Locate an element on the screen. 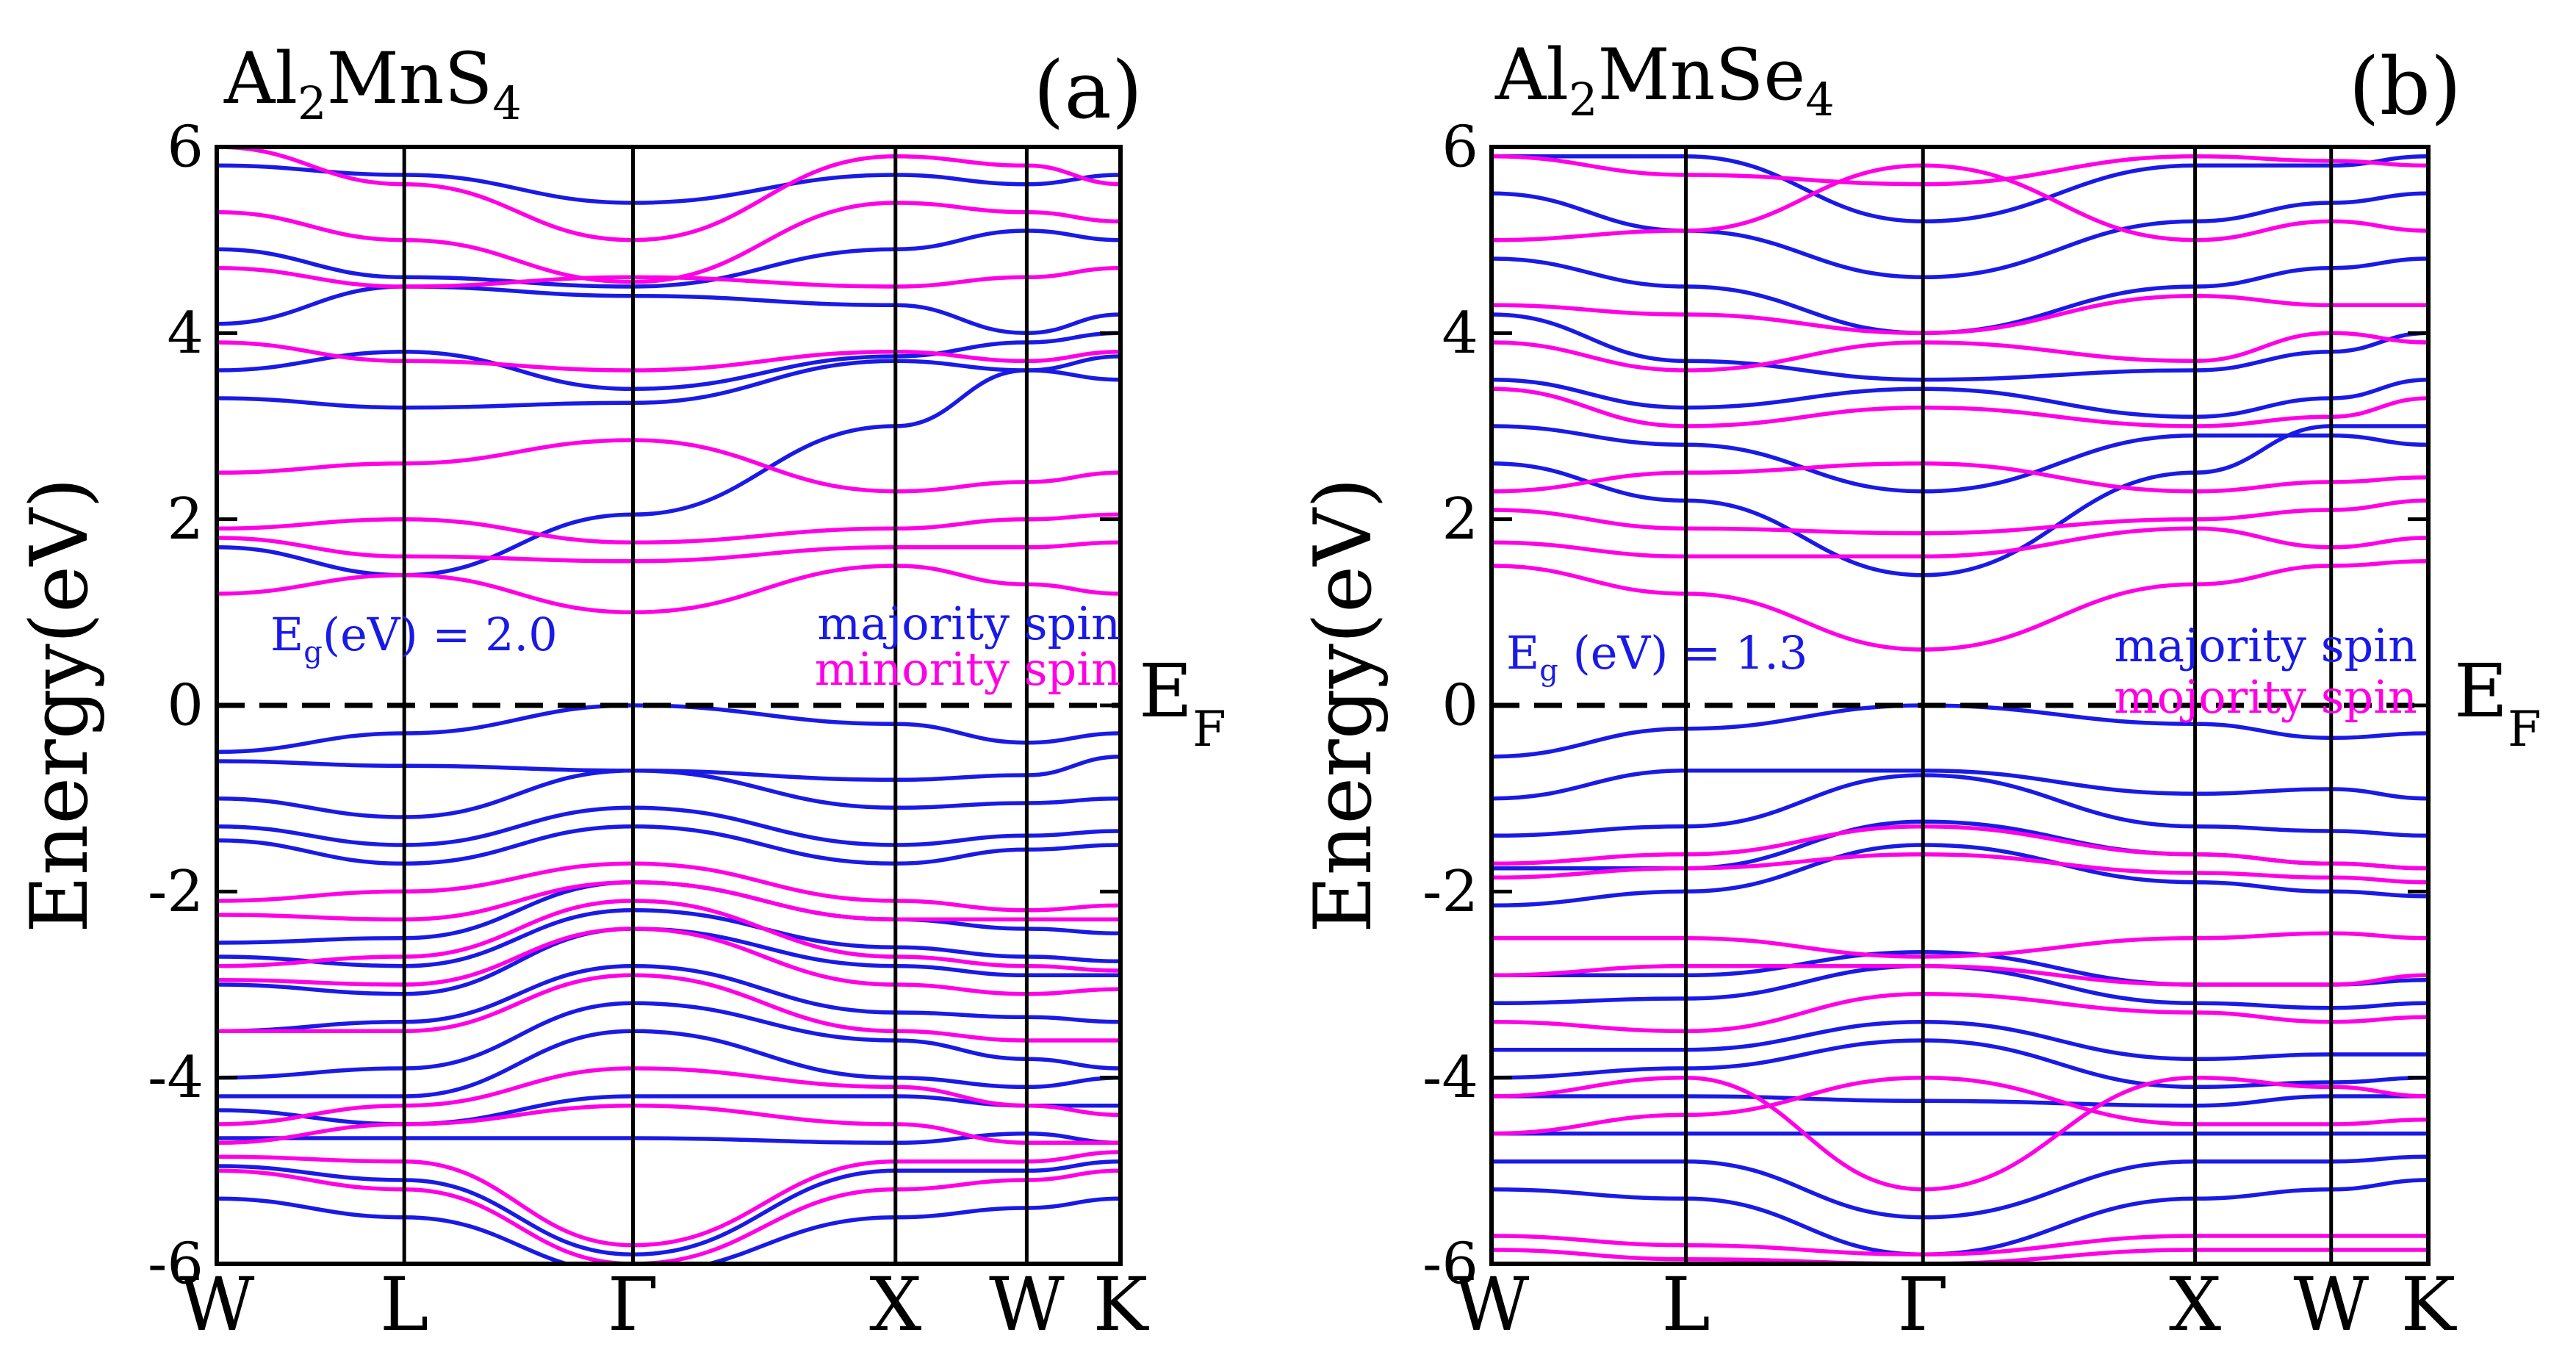  panel-a-legend-majority: majority spin is located at coordinates (968, 623).